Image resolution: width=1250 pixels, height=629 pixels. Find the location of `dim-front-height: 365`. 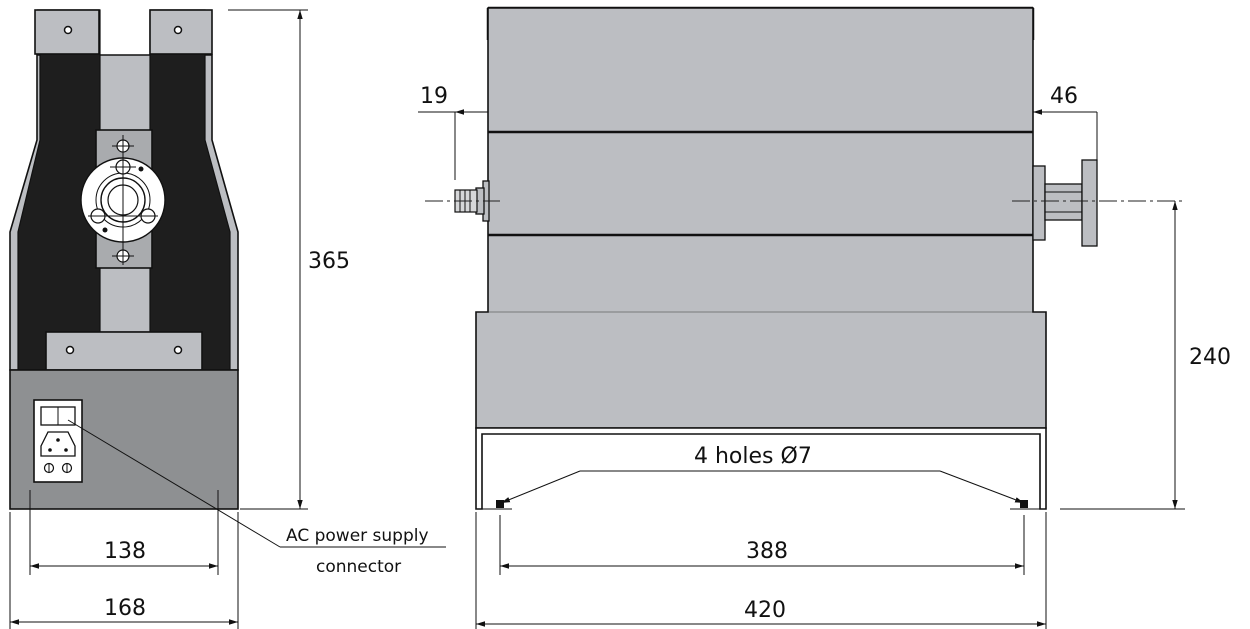

dim-front-height: 365 is located at coordinates (329, 261).